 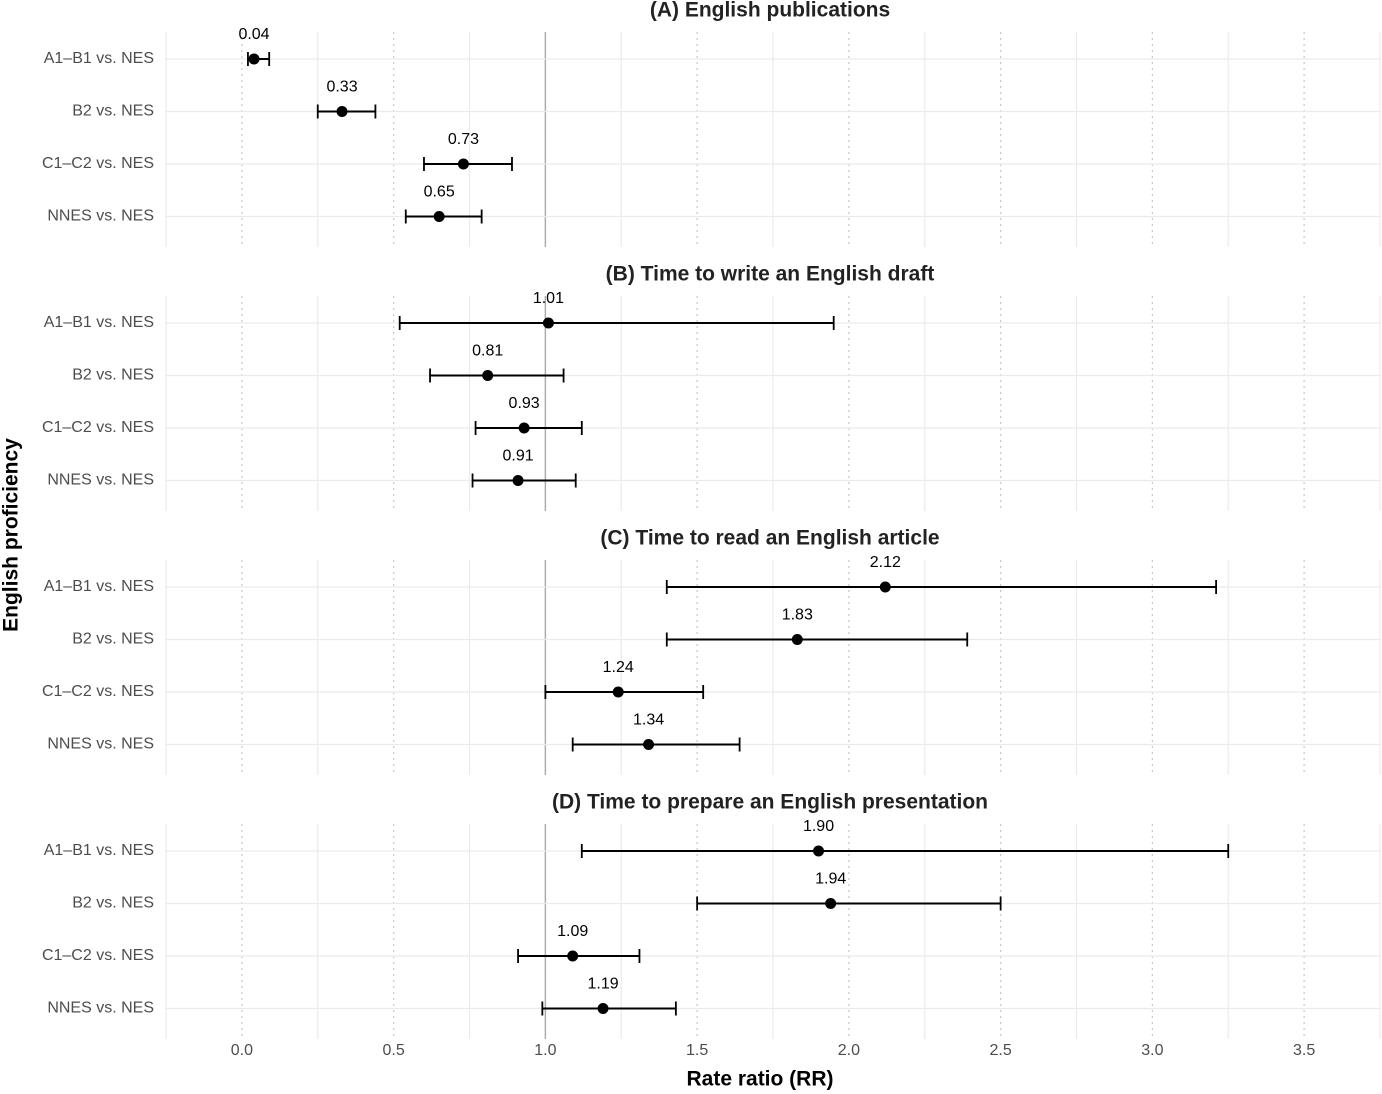 What do you see at coordinates (697, 1050) in the screenshot?
I see `x-tick-label: 1.5` at bounding box center [697, 1050].